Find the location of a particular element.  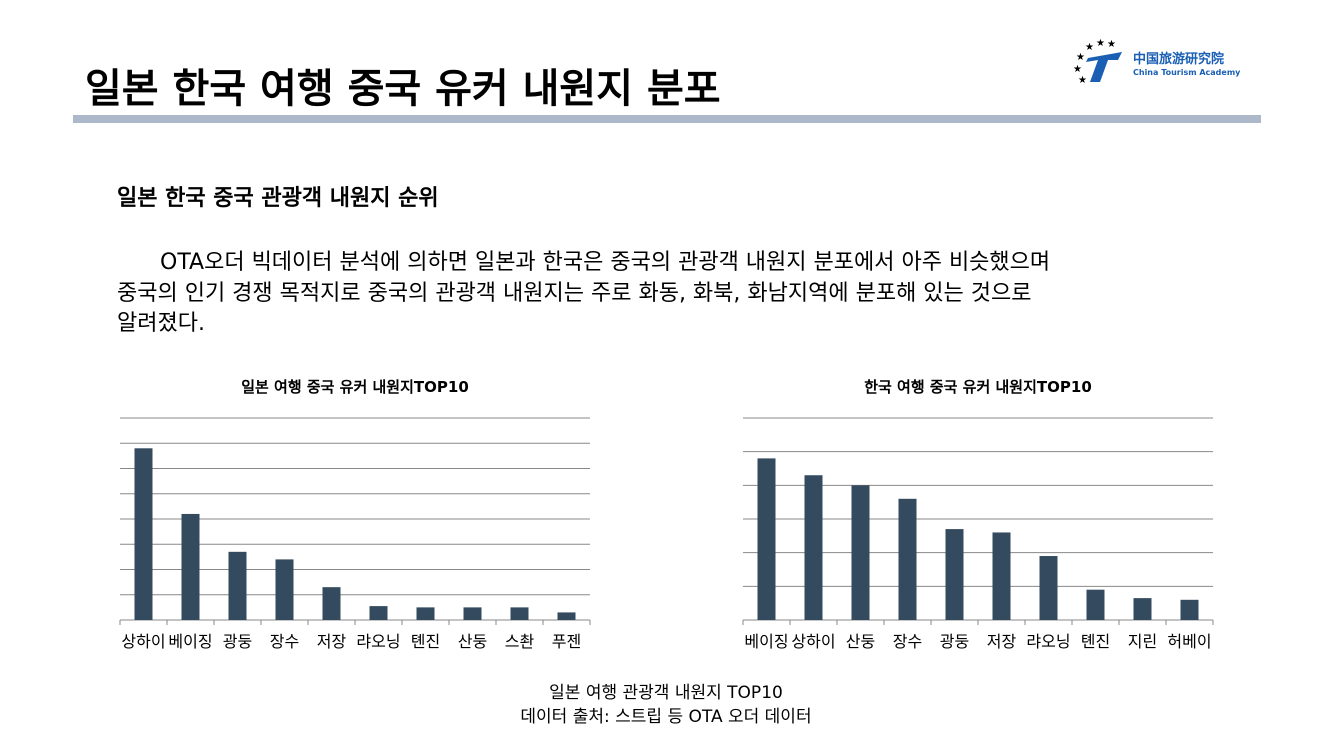

chart-title: 한국 여행 중국 유커 내원지TOP10 is located at coordinates (978, 387).